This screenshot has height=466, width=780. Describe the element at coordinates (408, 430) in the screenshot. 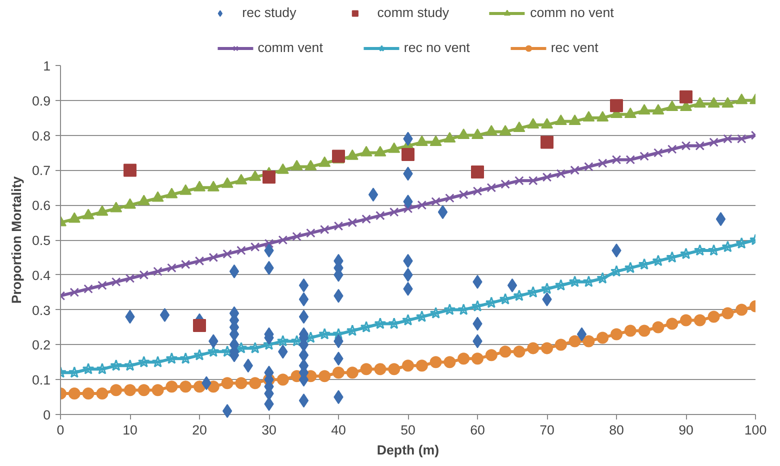

I see `x-tick-label: 50` at that location.